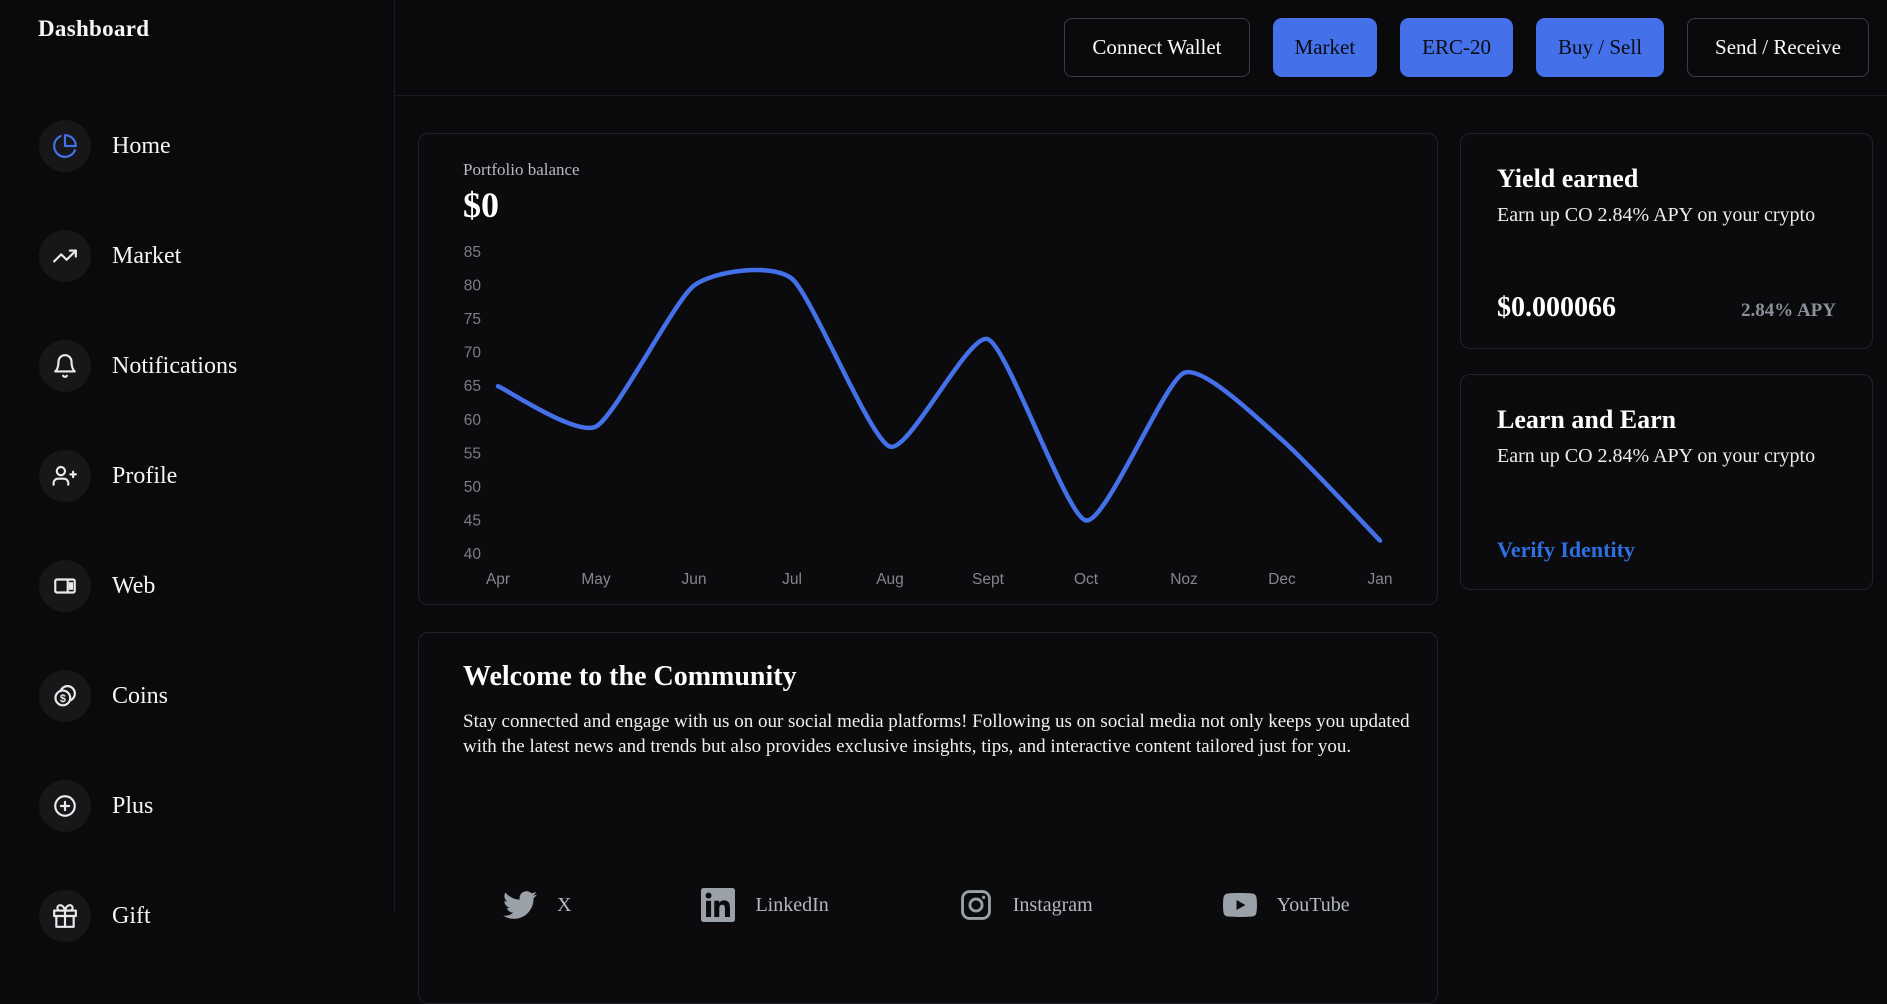  Describe the element at coordinates (473, 353) in the screenshot. I see `chart-tick-label: 70` at that location.